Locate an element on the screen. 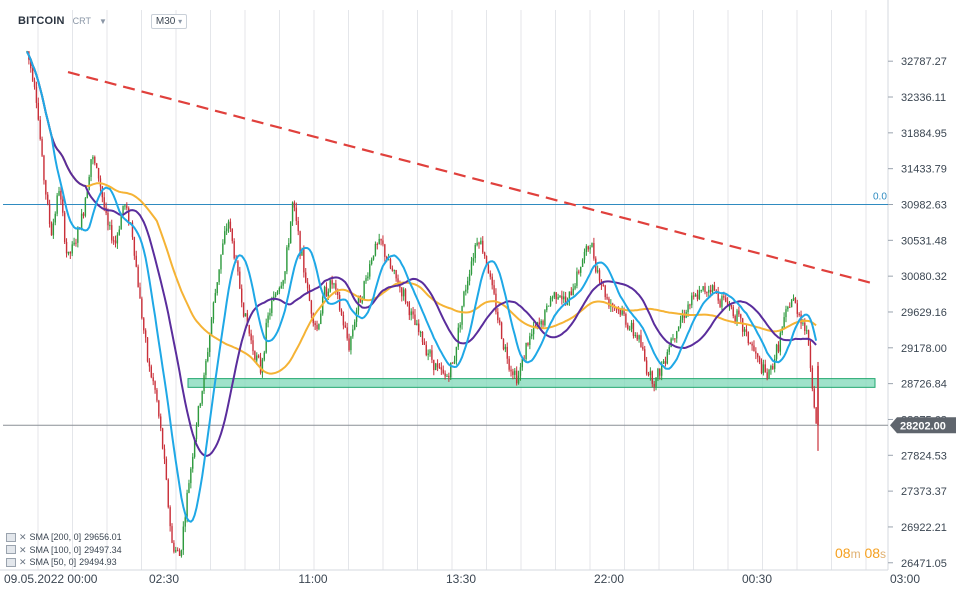  legend-item: ✕ SMA [50, 0] 29494.93 is located at coordinates (64, 562).